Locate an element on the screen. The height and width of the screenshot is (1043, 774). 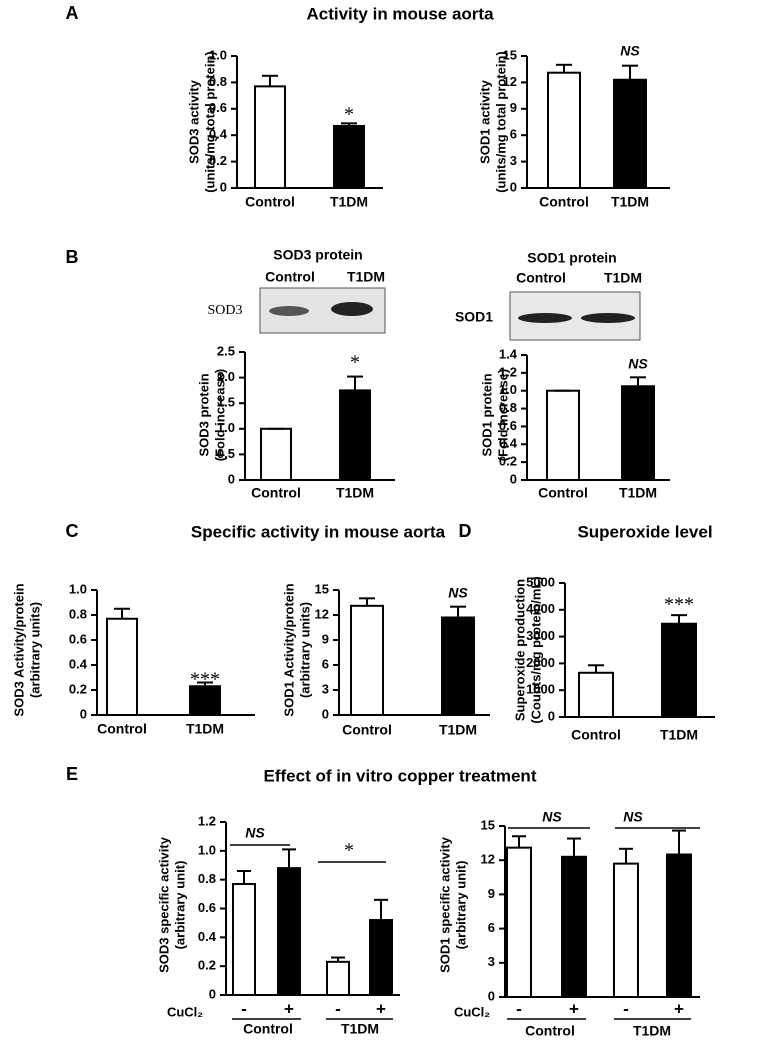
row-label: SOD3 is located at coordinates (224, 310).